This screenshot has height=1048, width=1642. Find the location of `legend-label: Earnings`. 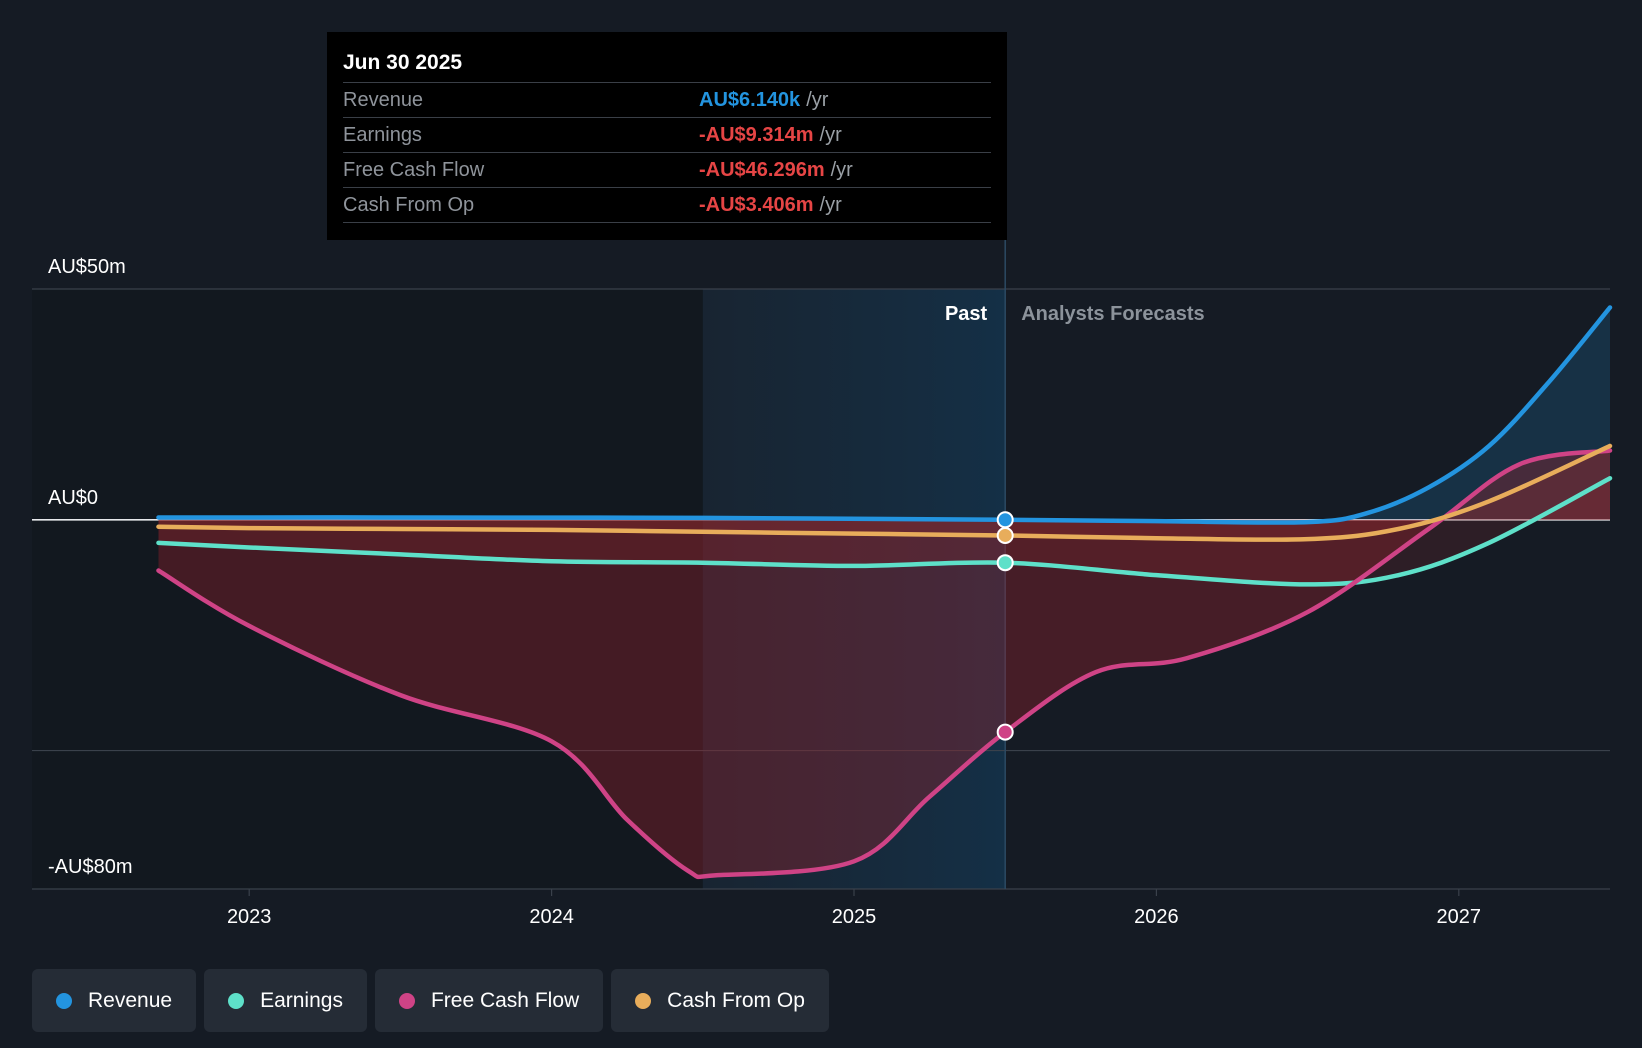

legend-label: Earnings is located at coordinates (301, 1000).